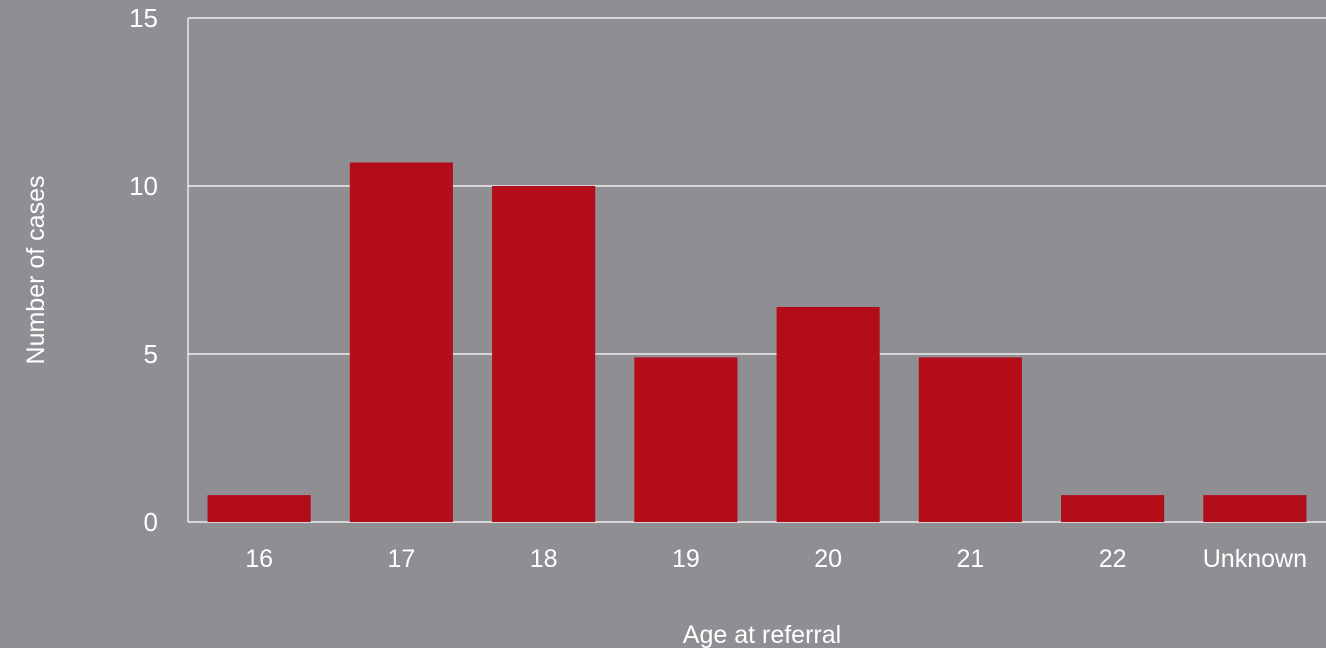  I want to click on y-tick-label: 5, so click(151, 354).